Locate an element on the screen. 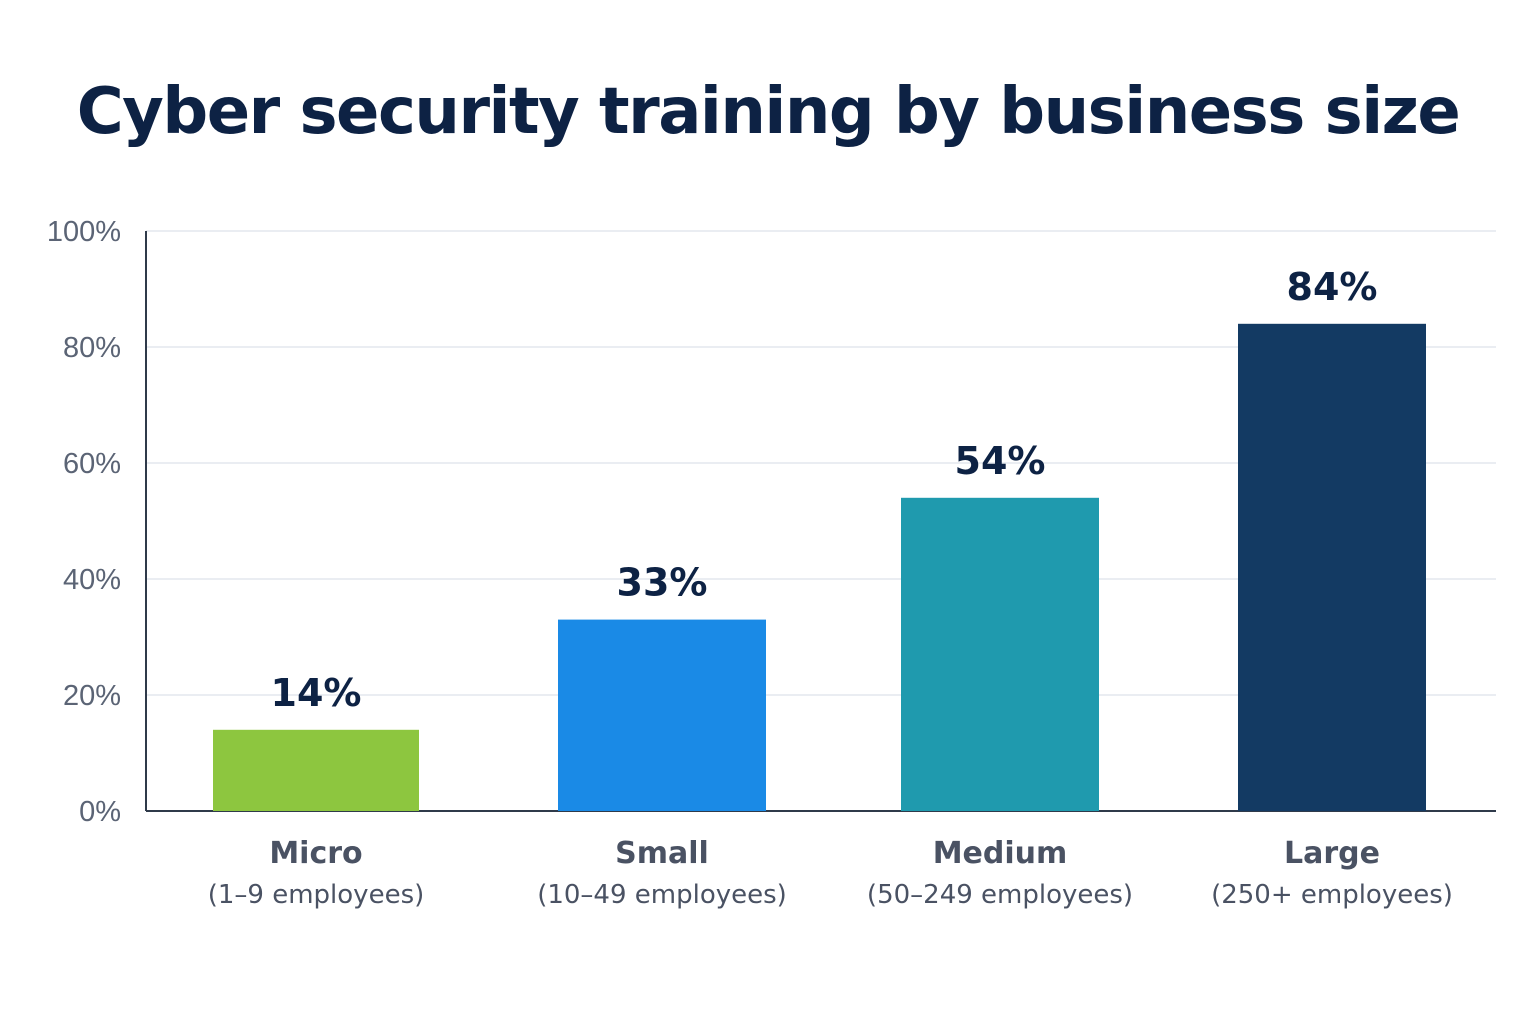 The width and height of the screenshot is (1536, 1024). value-label-small: 33% is located at coordinates (662, 583).